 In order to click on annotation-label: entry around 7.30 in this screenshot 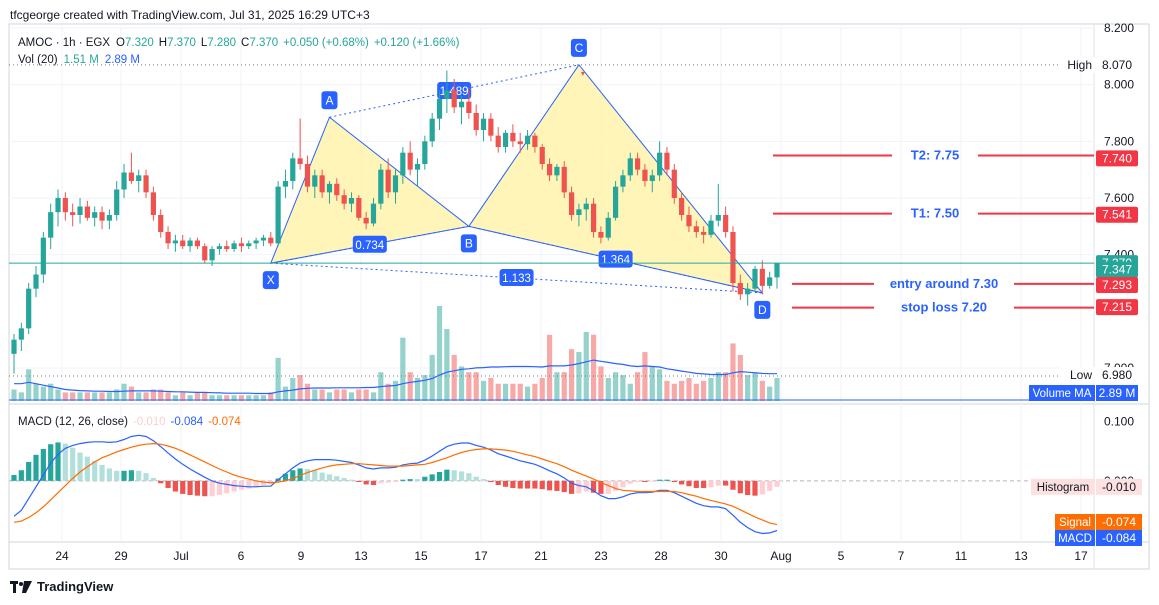, I will do `click(944, 283)`.